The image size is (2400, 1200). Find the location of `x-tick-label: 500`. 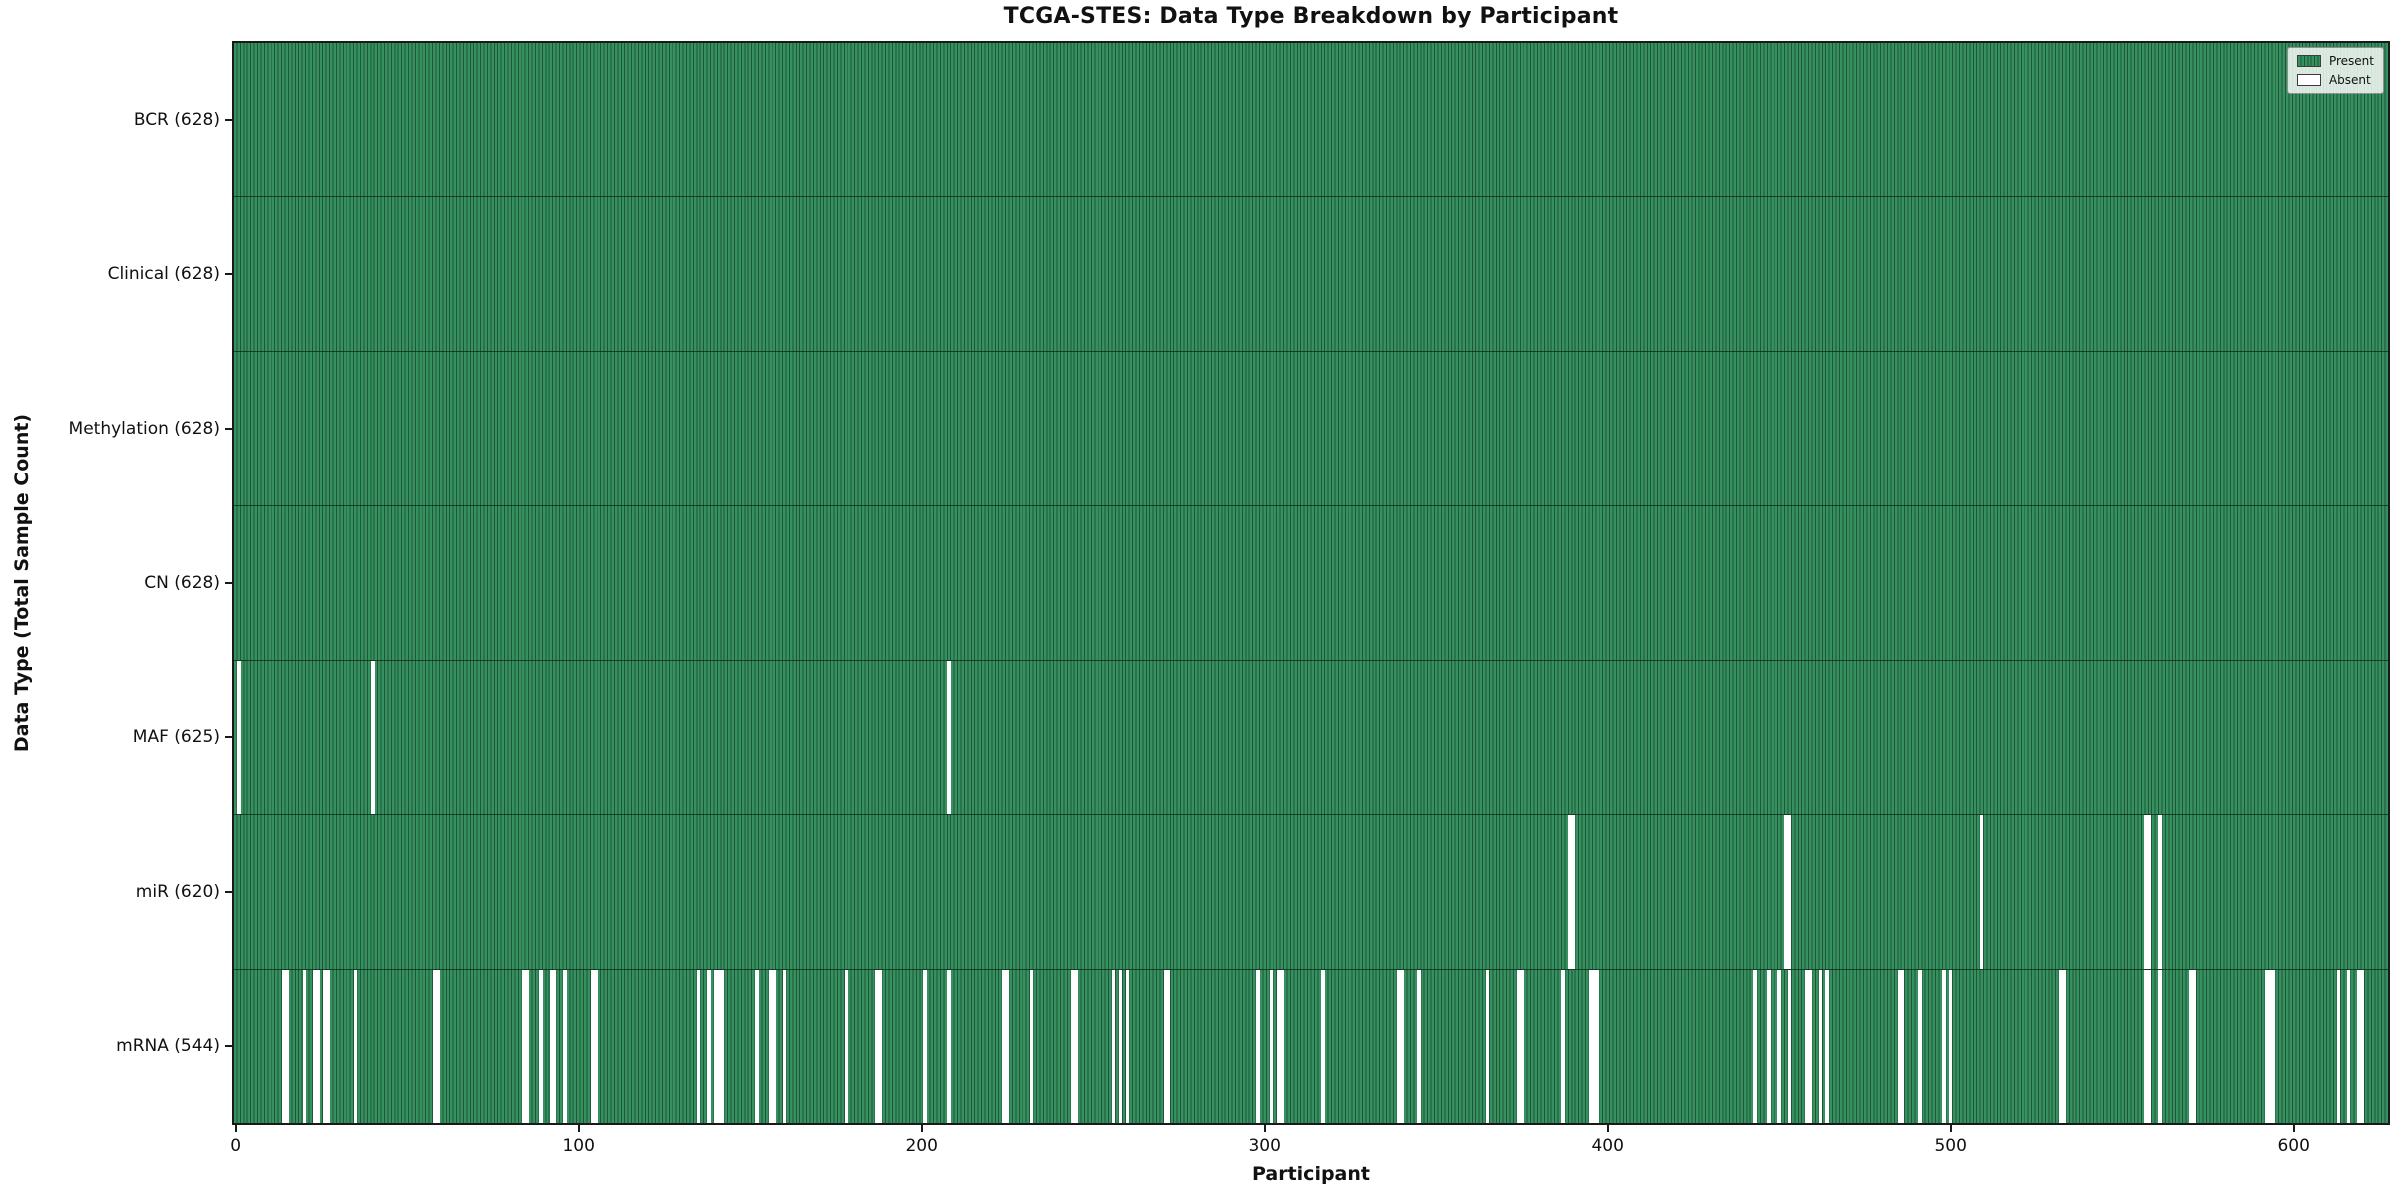

x-tick-label: 500 is located at coordinates (1950, 1146).